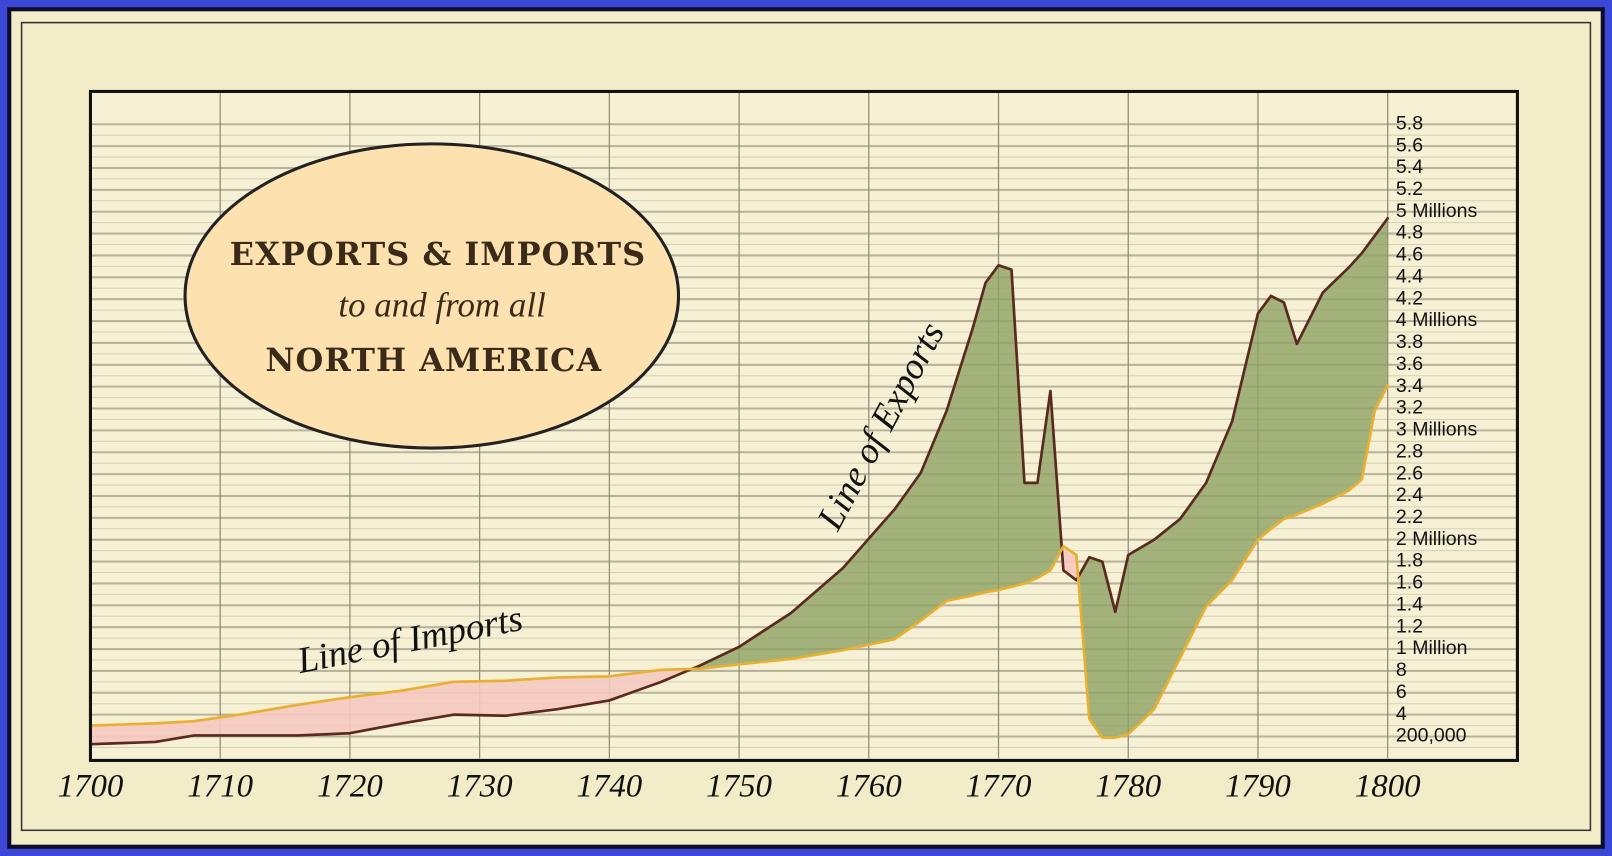 Image resolution: width=1612 pixels, height=856 pixels. What do you see at coordinates (1409, 473) in the screenshot?
I see `y-tick-label: 2.6` at bounding box center [1409, 473].